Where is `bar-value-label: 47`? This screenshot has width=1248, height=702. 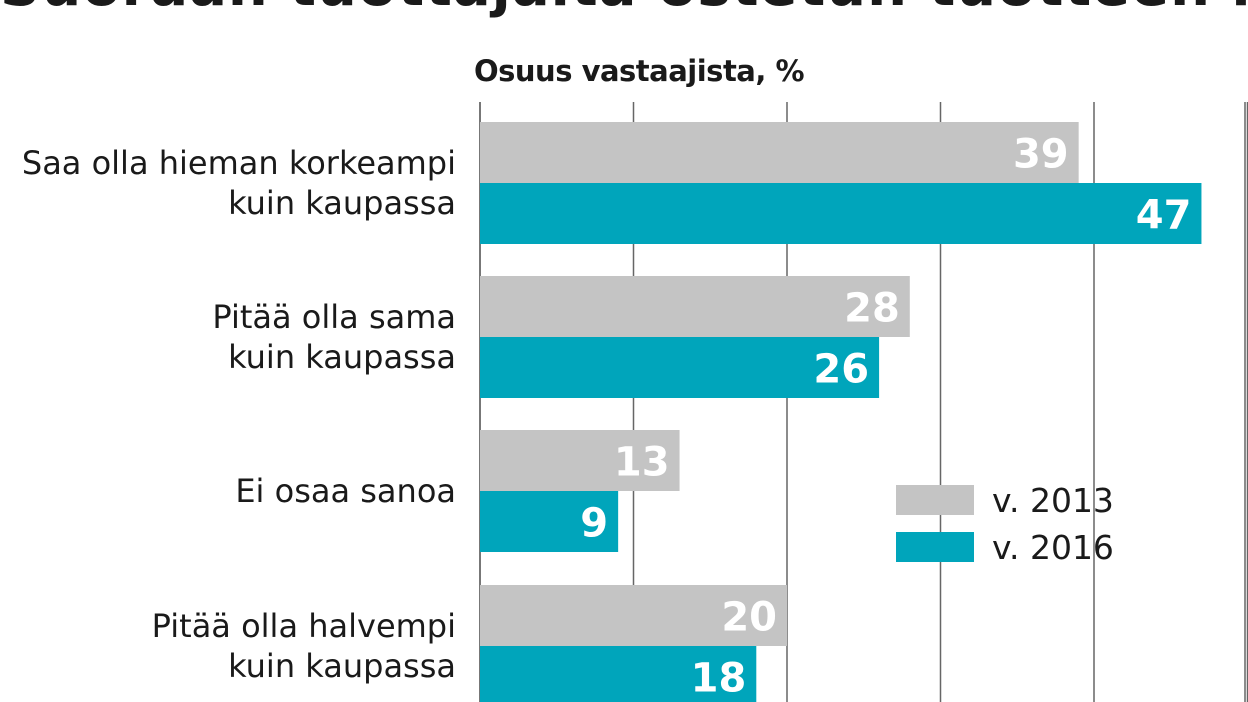 bar-value-label: 47 is located at coordinates (1164, 216).